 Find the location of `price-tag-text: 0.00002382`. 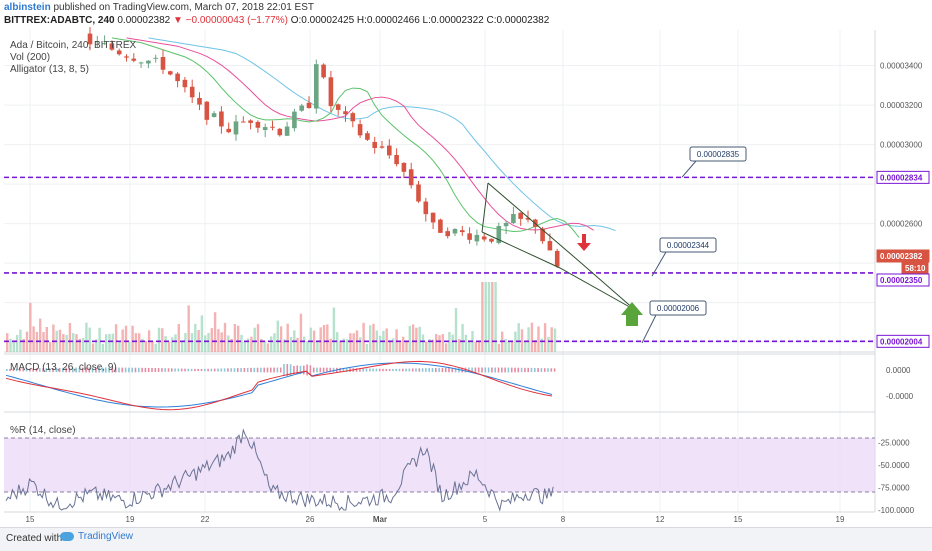

price-tag-text: 0.00002382 is located at coordinates (901, 256).